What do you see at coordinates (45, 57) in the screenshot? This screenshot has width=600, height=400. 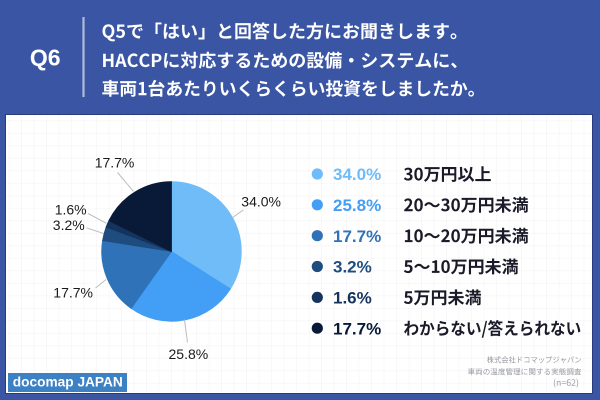 I see `svg-text: Q6` at bounding box center [45, 57].